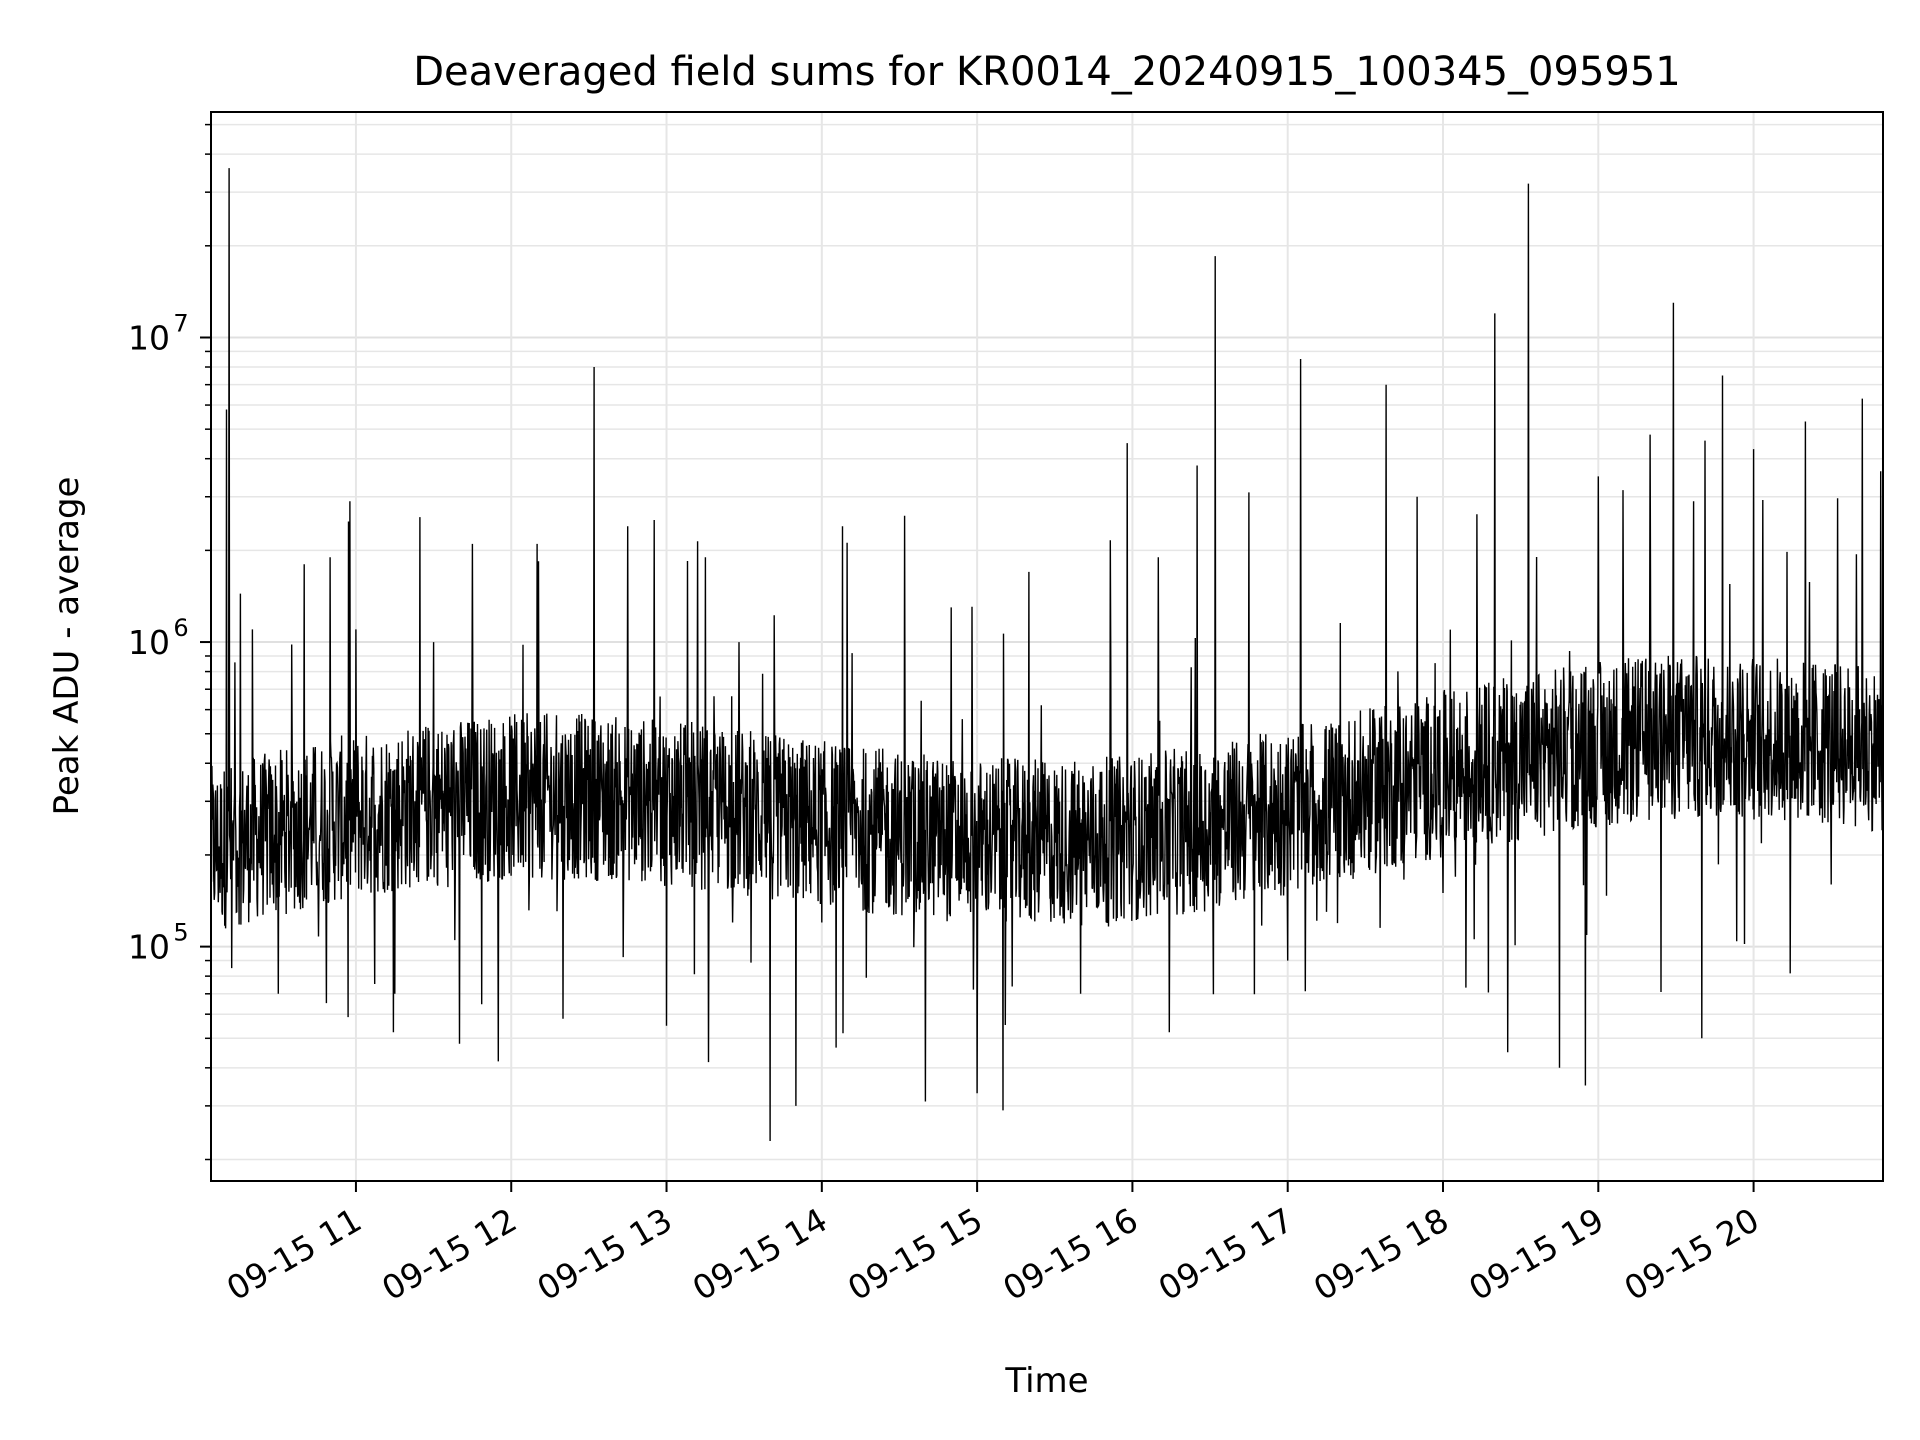  Describe the element at coordinates (1070, 1254) in the screenshot. I see `x-tick-label: 09-15 16` at that location.